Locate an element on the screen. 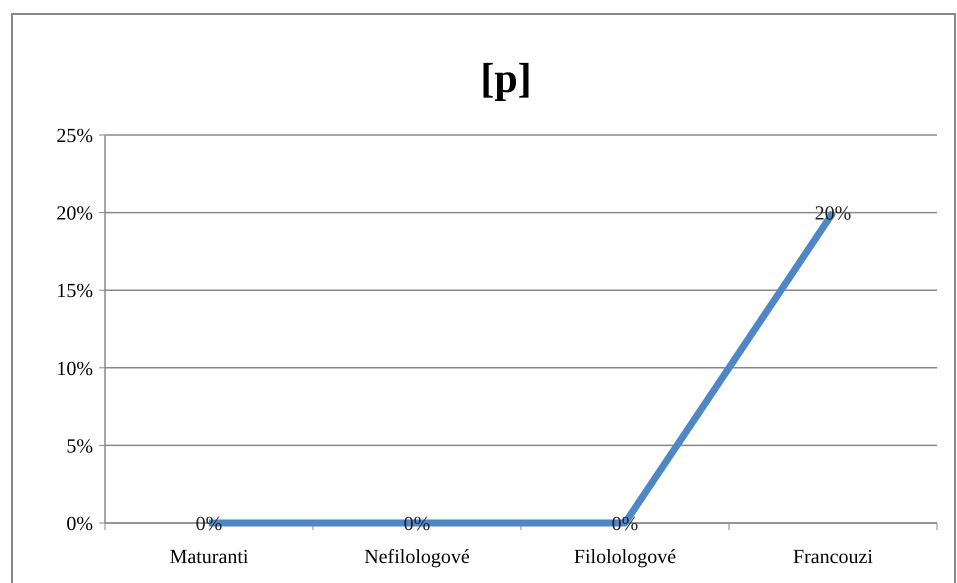  x-tick-label: Nefilologové is located at coordinates (417, 557).